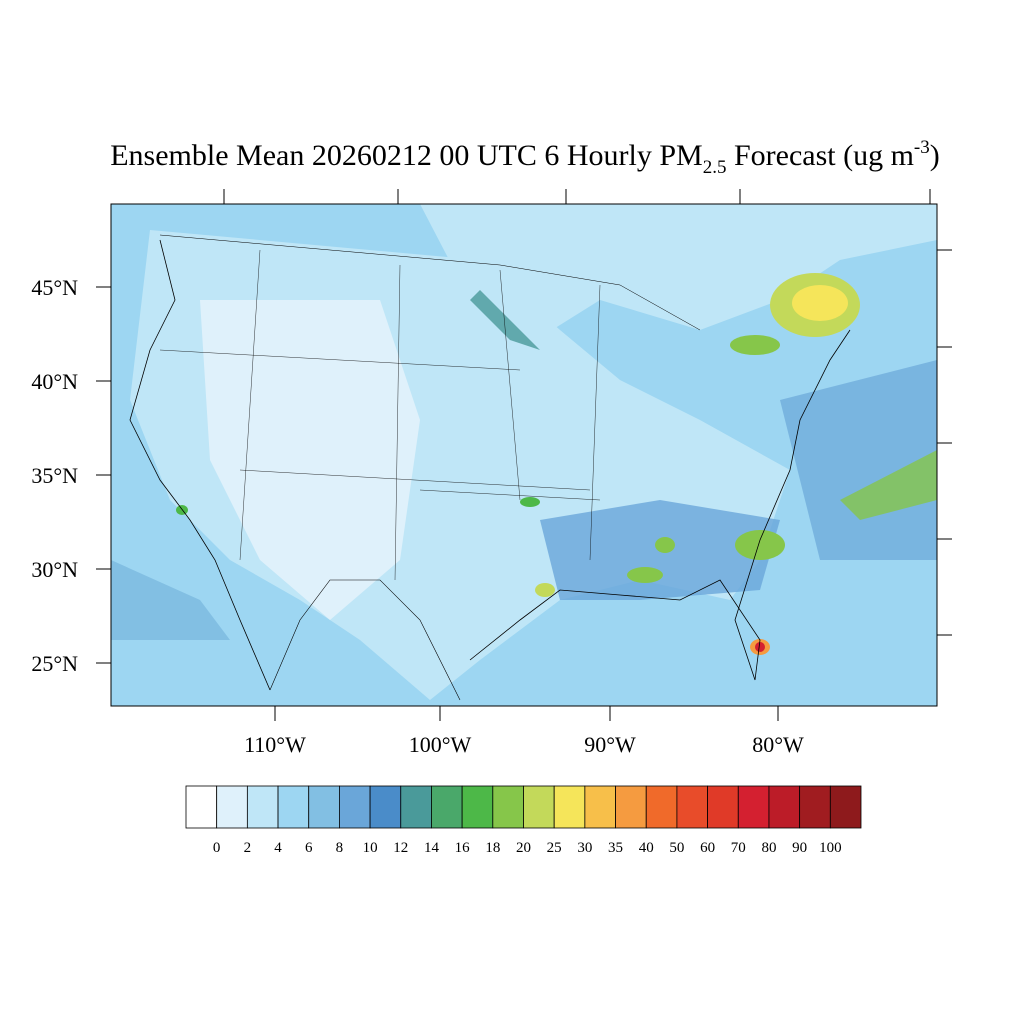  Describe the element at coordinates (935, 155) in the screenshot. I see `title-text: )` at that location.